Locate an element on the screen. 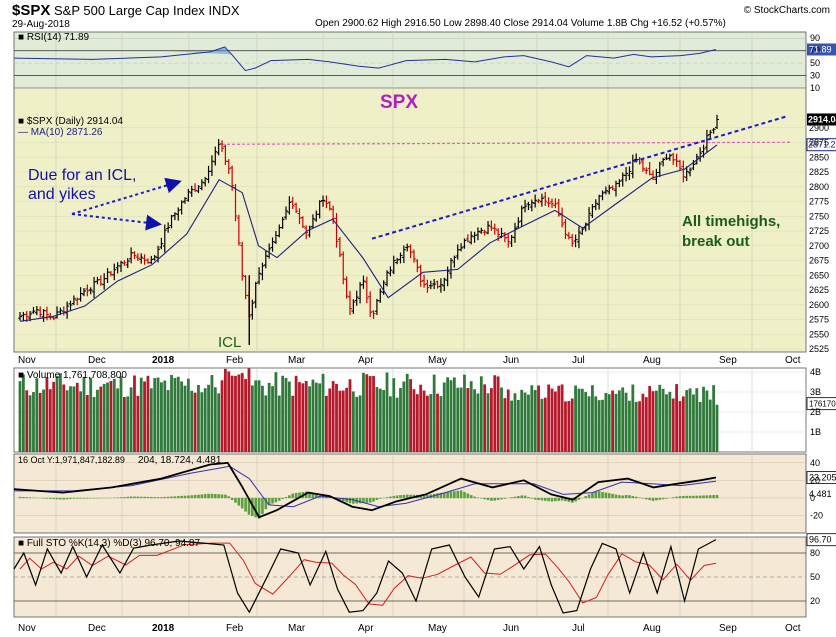  price-tag-text: 2914.04 is located at coordinates (822, 119).